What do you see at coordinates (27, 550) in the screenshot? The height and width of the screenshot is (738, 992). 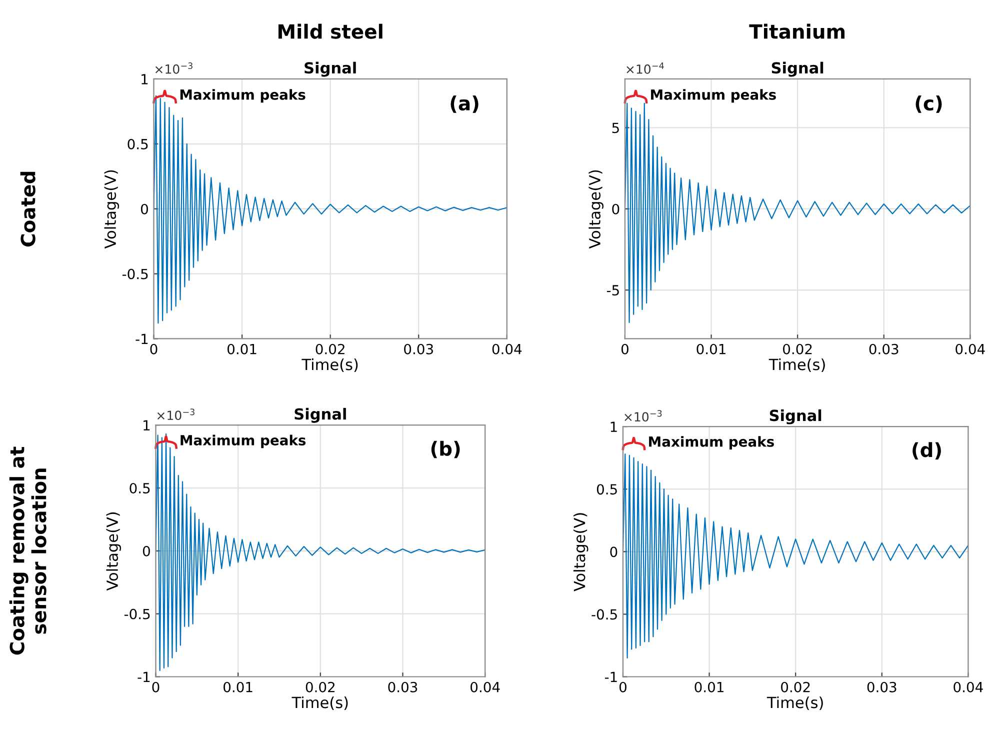 I see `text: Coating removal at sensor location` at bounding box center [27, 550].